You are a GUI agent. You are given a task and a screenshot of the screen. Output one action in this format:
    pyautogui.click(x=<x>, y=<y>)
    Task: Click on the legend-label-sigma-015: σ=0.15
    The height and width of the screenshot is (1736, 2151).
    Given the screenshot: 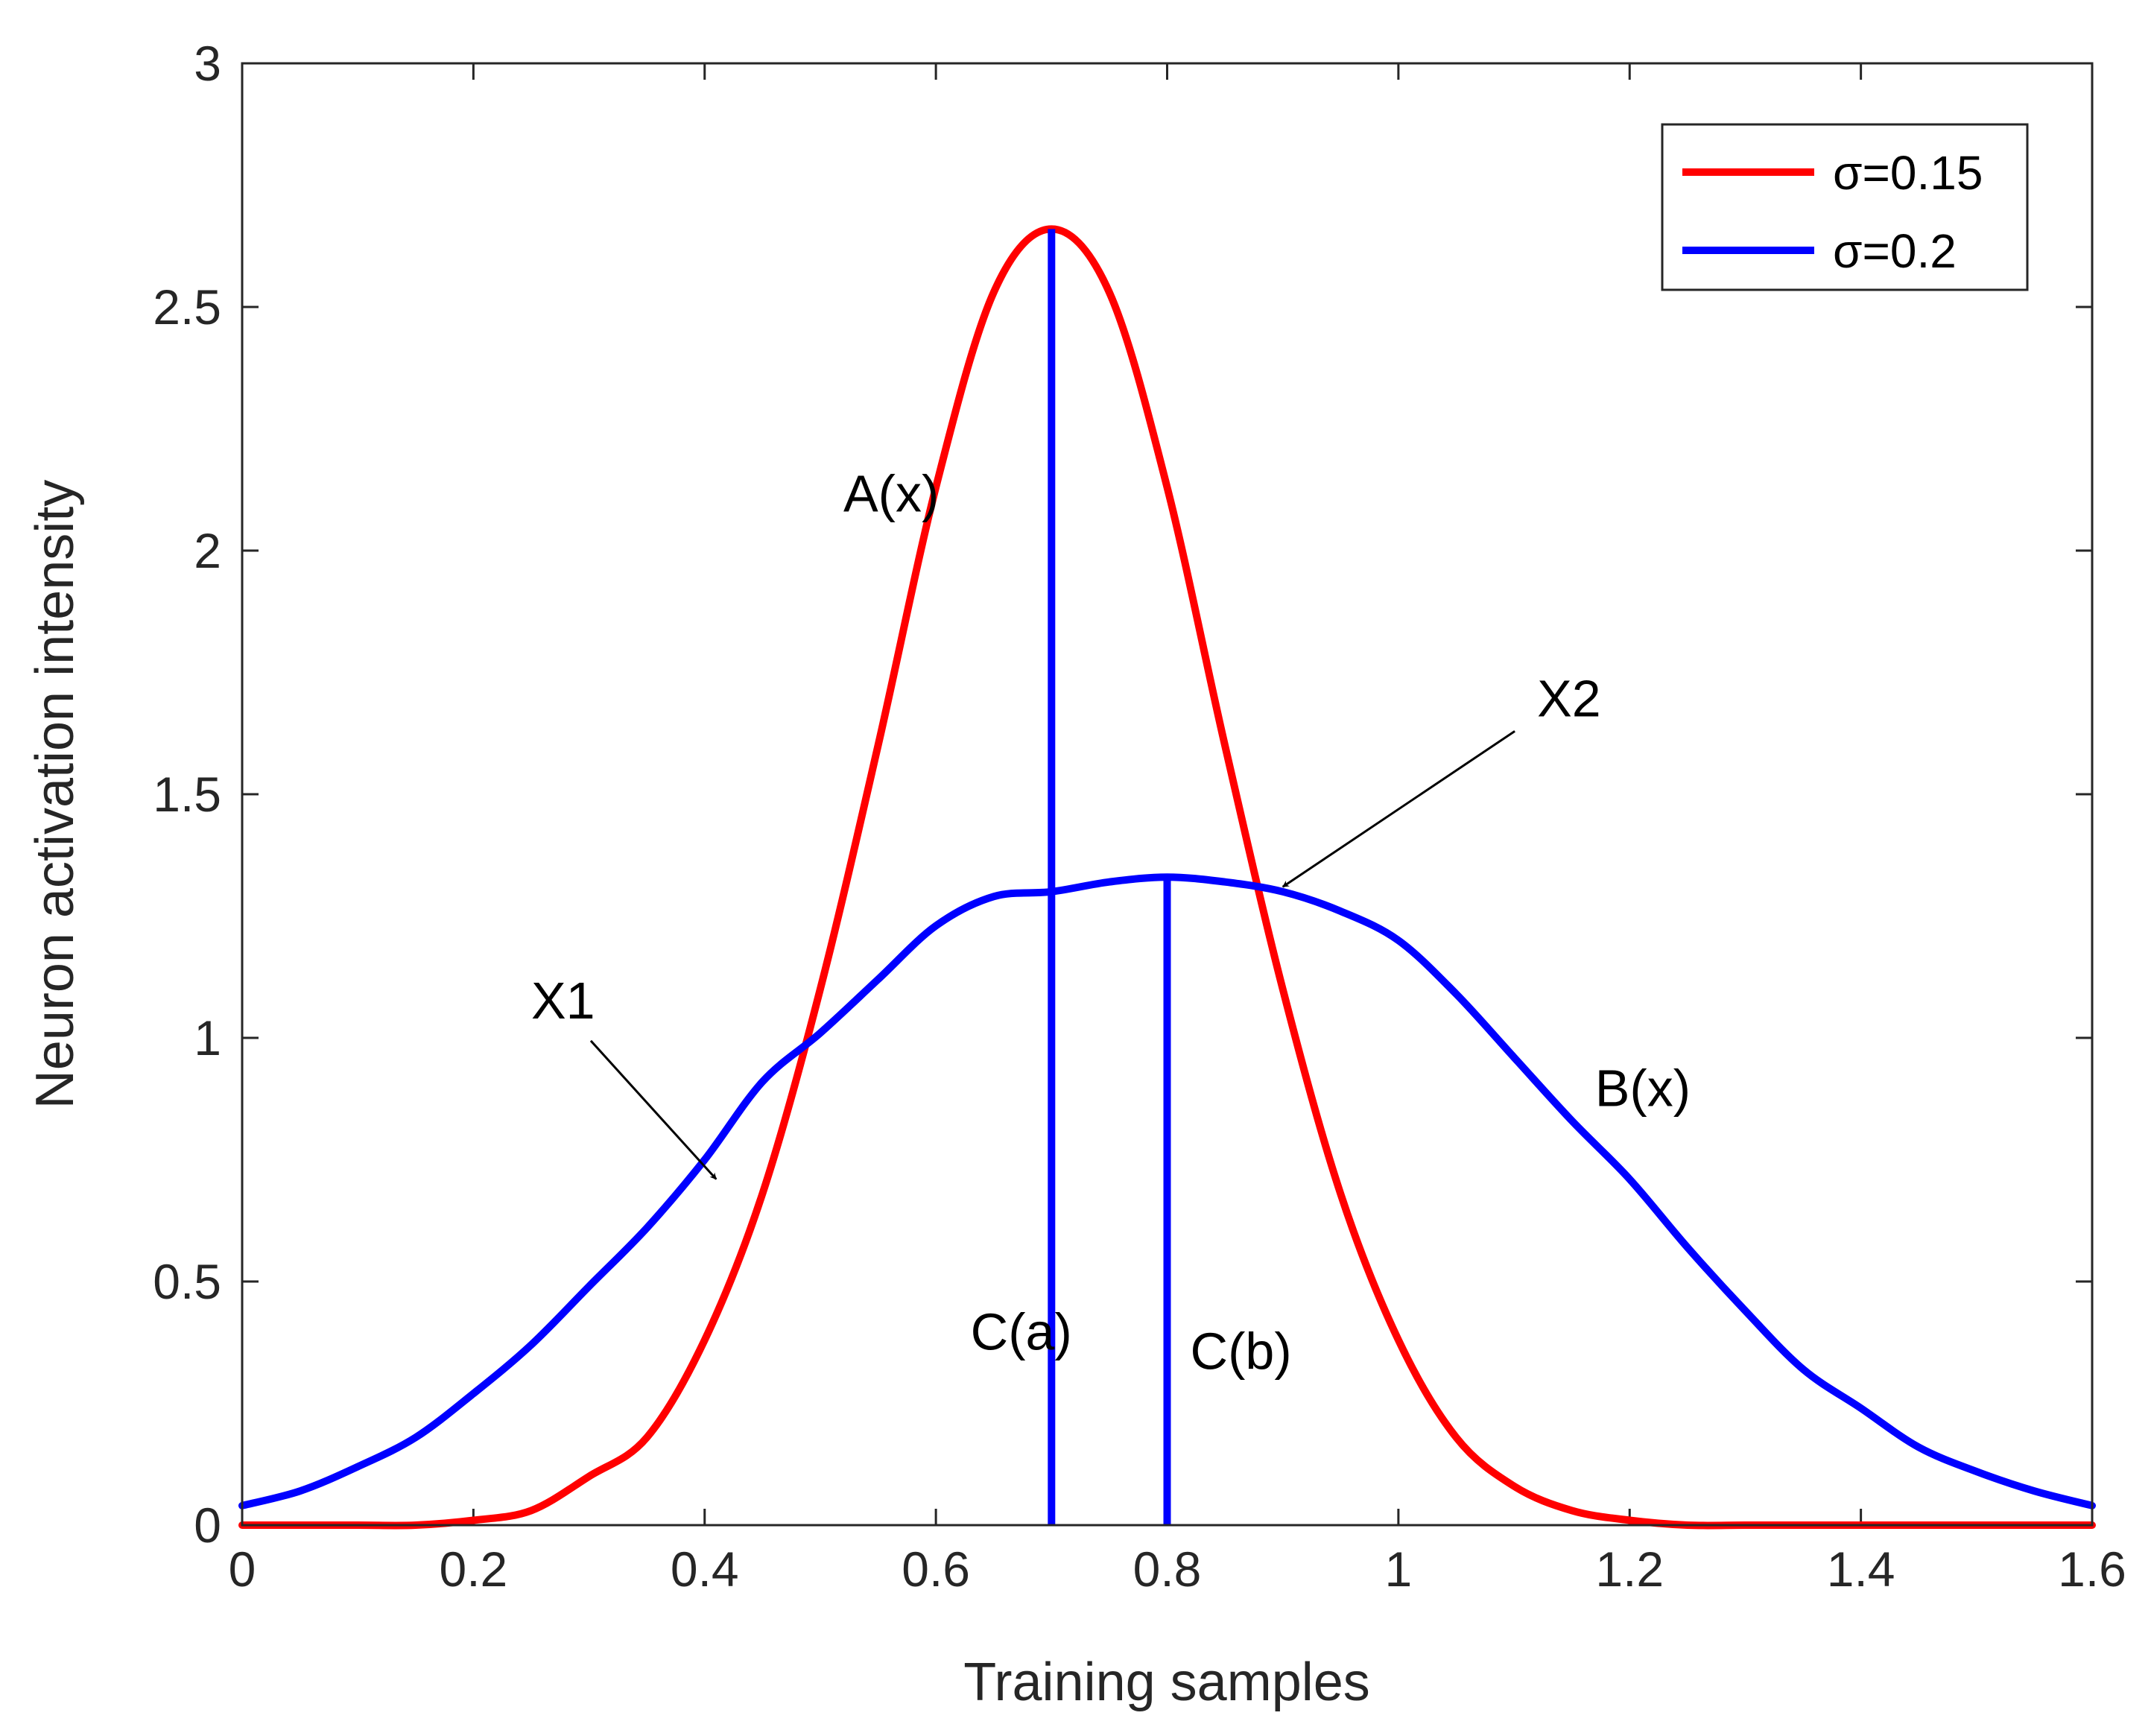 What is the action you would take?
    pyautogui.click(x=1908, y=173)
    